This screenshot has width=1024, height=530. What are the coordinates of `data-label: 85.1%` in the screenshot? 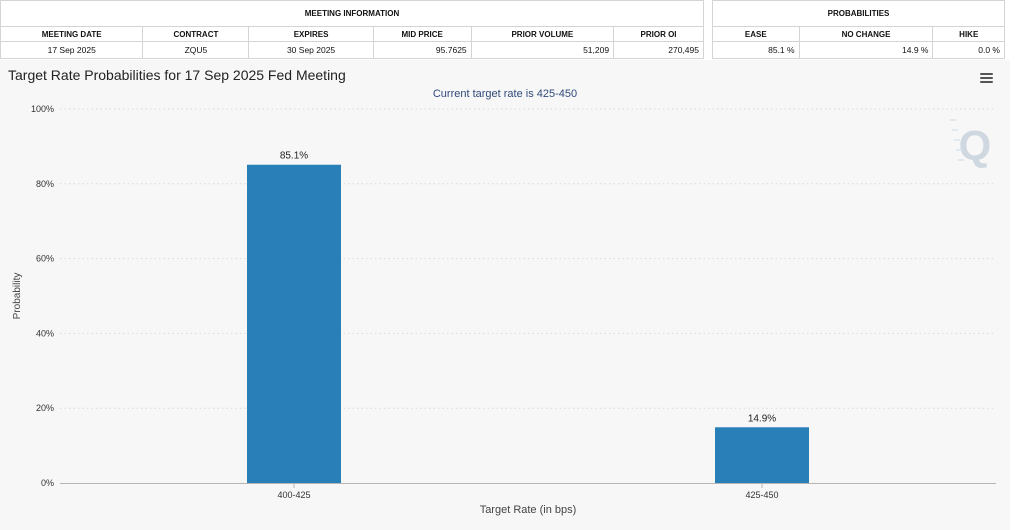 It's located at (294, 156).